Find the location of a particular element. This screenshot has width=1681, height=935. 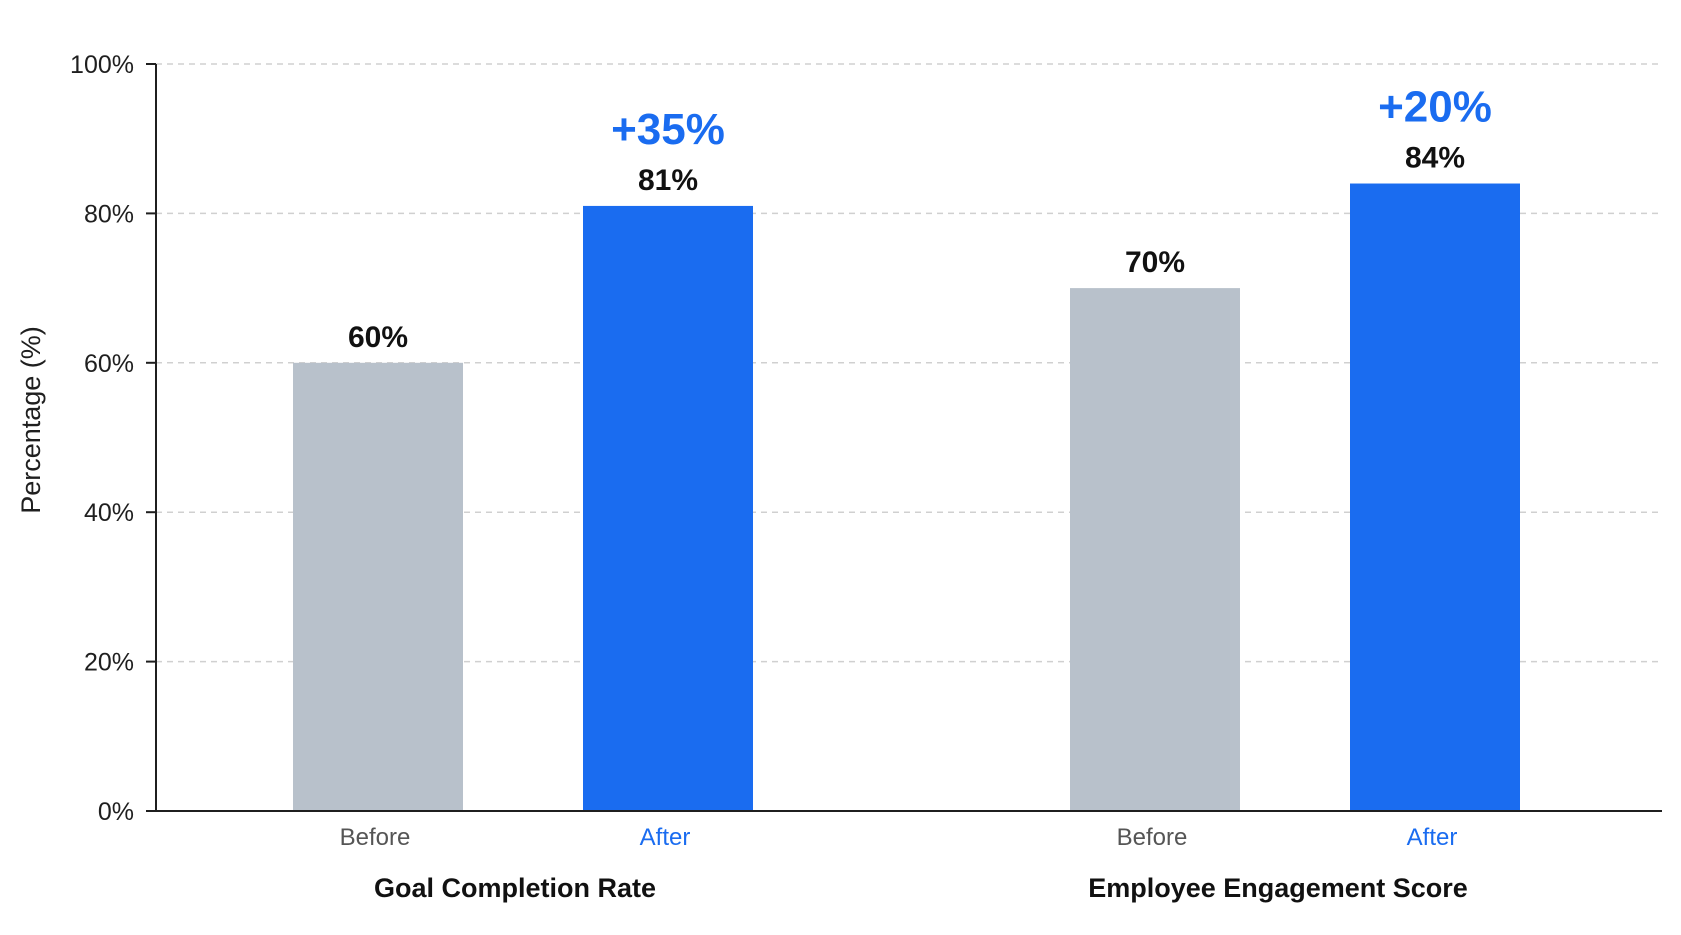

bar-value-label: 70% is located at coordinates (1155, 262).